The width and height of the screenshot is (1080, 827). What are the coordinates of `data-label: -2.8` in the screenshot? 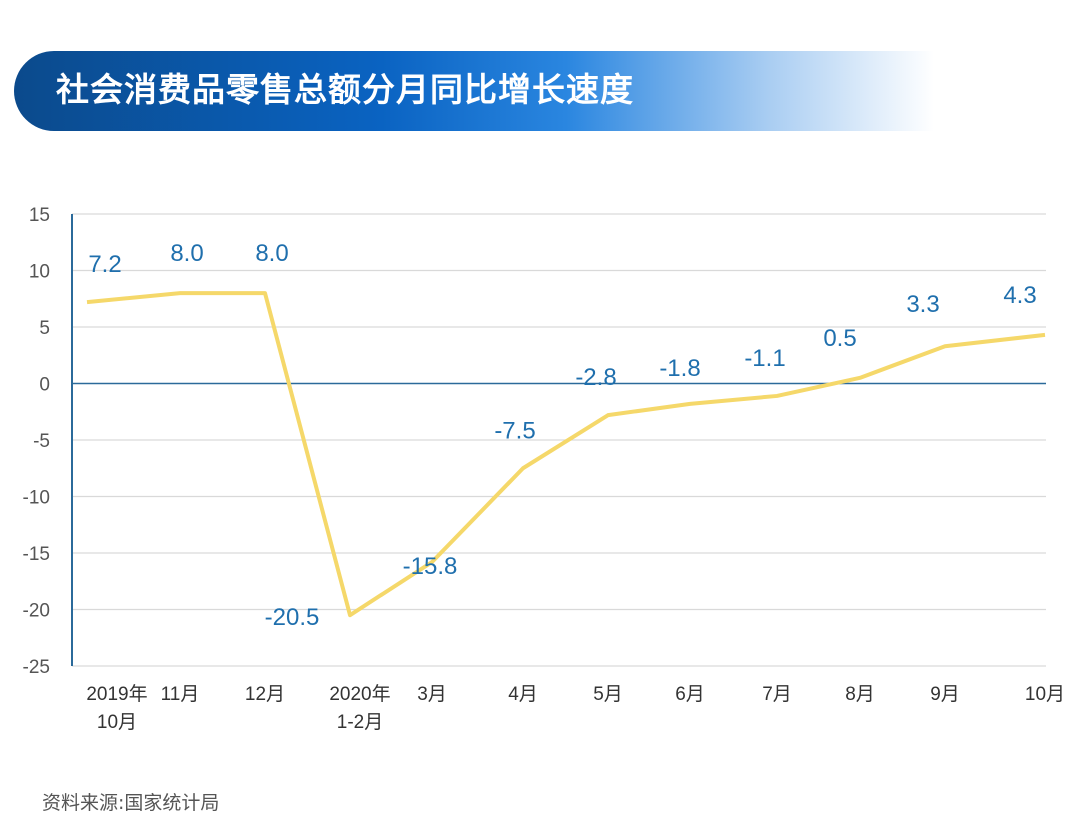 It's located at (595, 377).